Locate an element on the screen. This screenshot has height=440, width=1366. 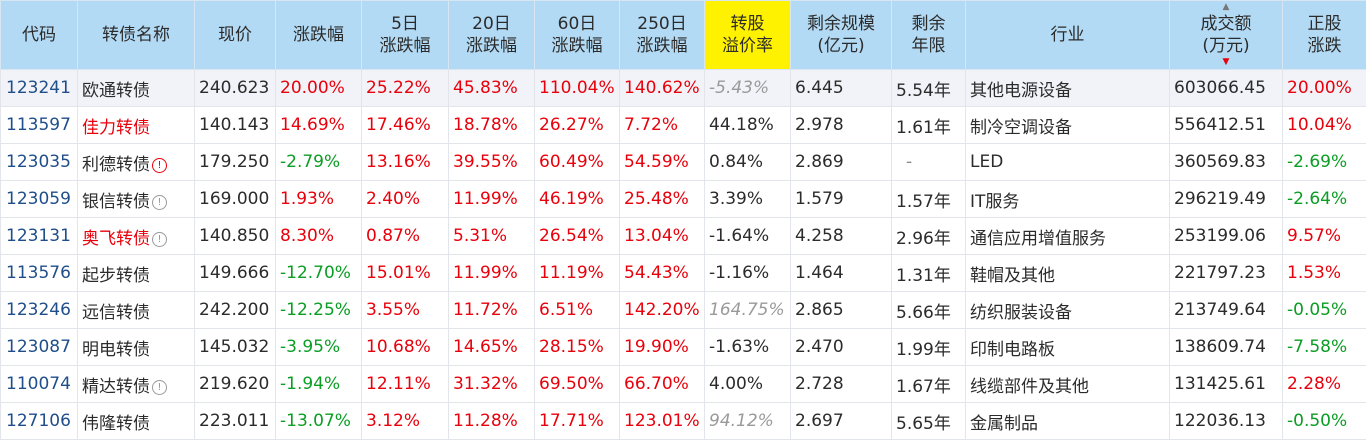
header-premium: 转股 溢价率 is located at coordinates (747, 35).